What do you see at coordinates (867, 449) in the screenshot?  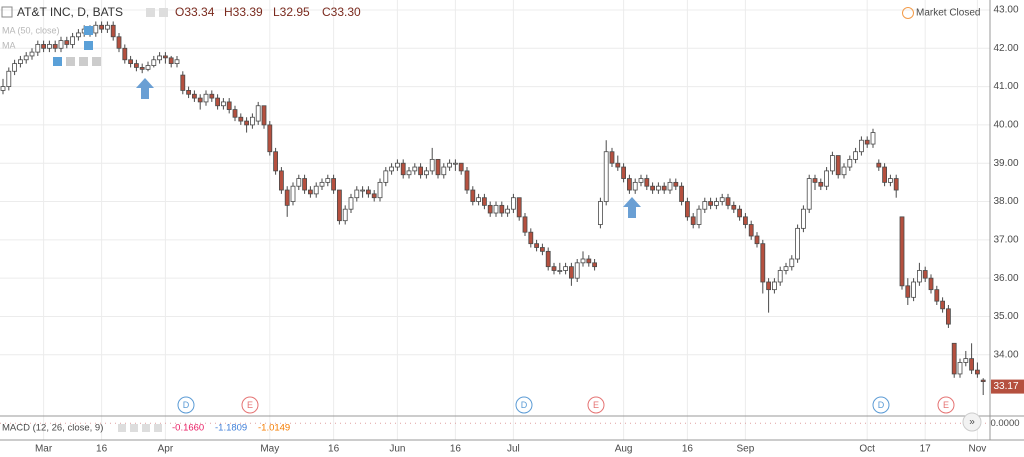 I see `x-tick-label: Oct` at bounding box center [867, 449].